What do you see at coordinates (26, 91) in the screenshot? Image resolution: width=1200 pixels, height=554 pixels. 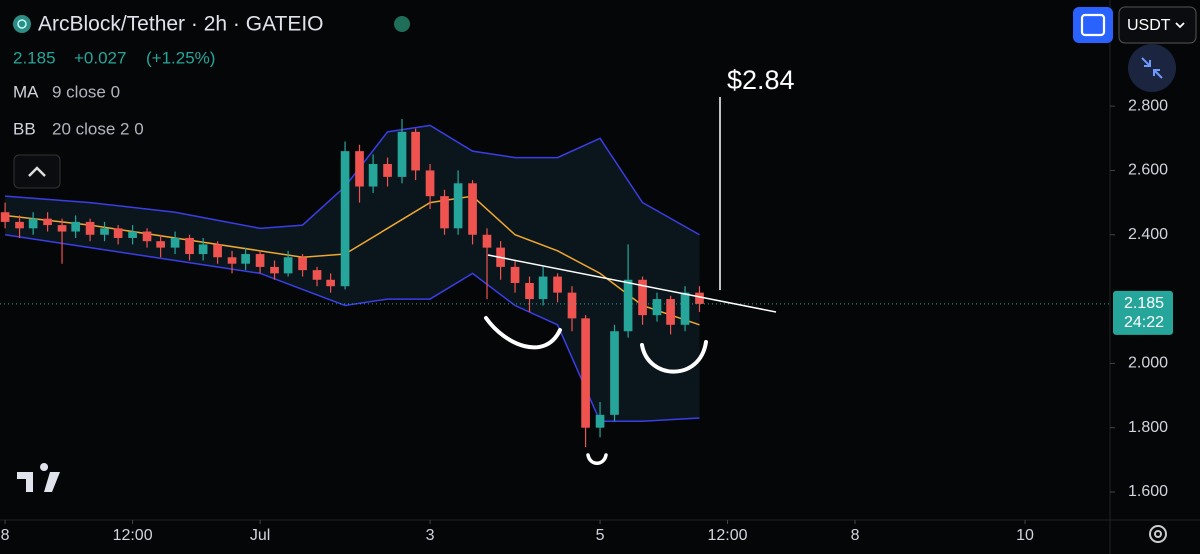 I see `indicator-name: MA` at bounding box center [26, 91].